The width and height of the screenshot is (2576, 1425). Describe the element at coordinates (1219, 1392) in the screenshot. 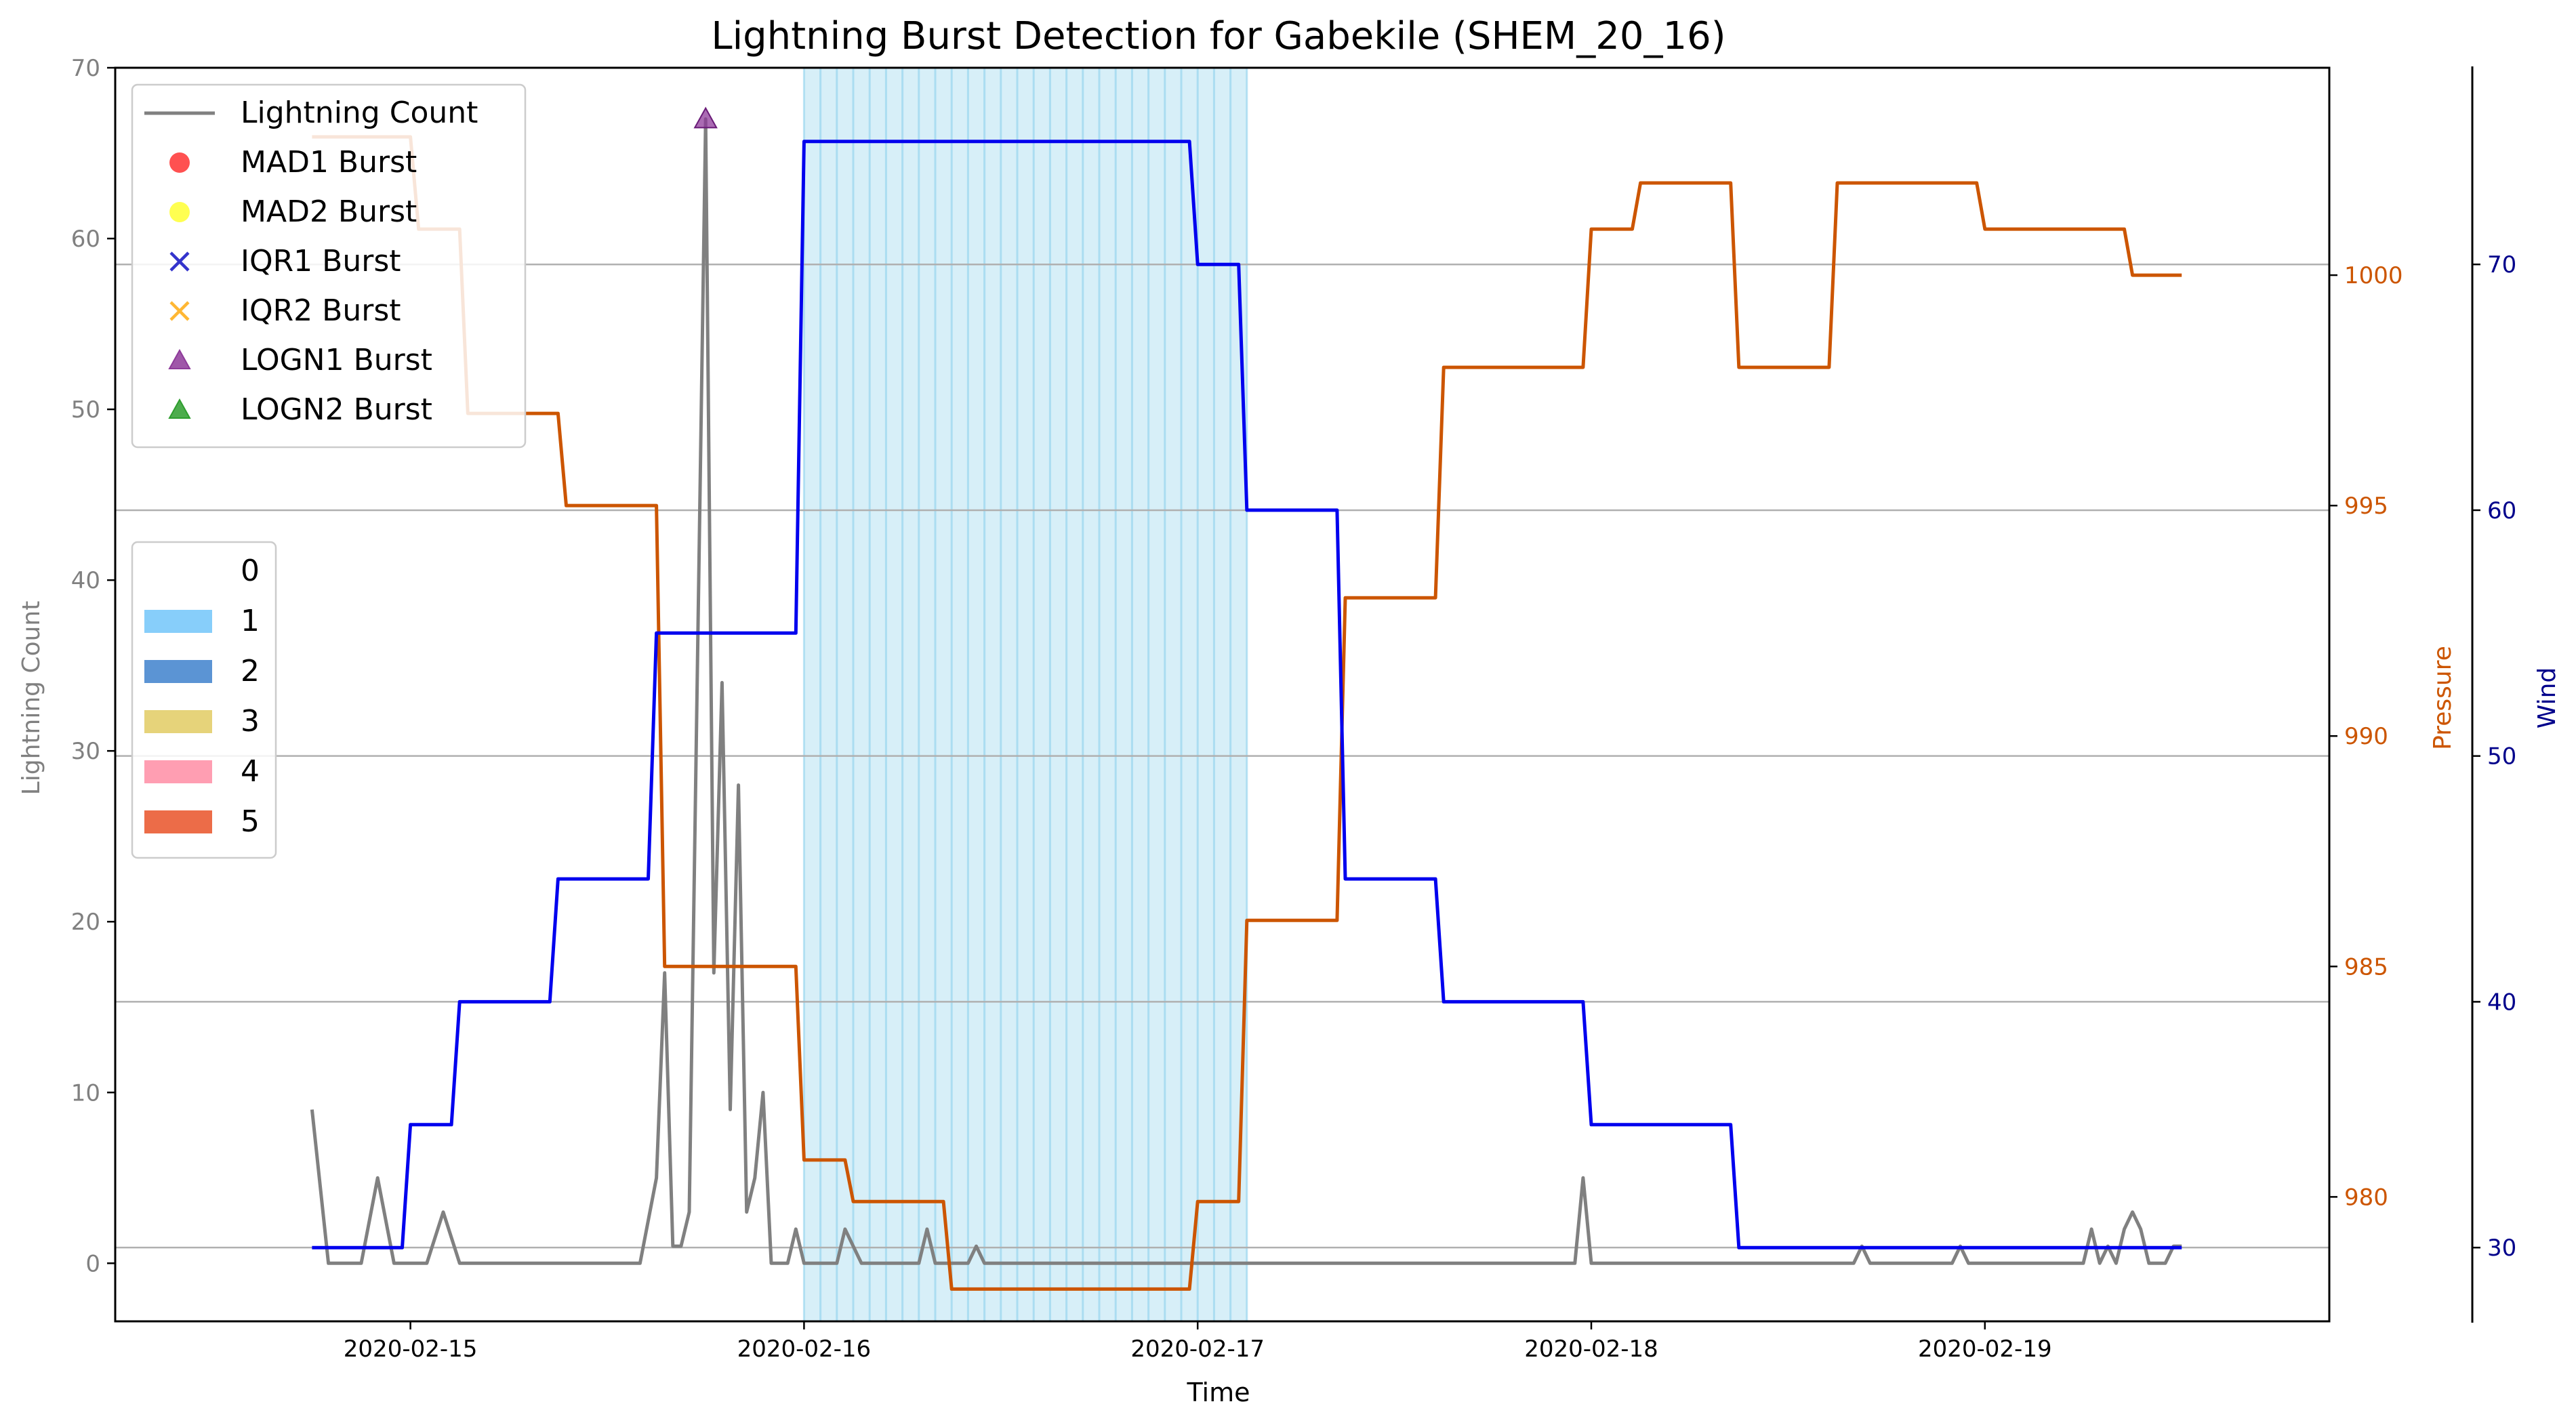

I see `x-axis-label: Time` at that location.